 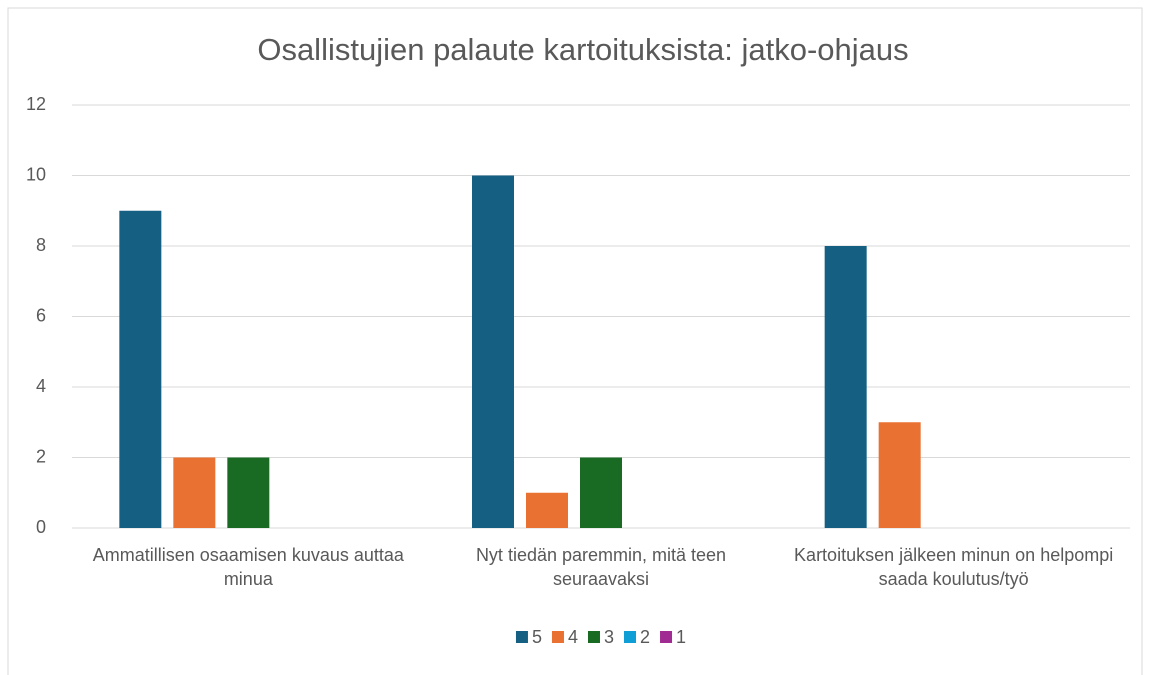 I want to click on legend-label: 4, so click(x=573, y=637).